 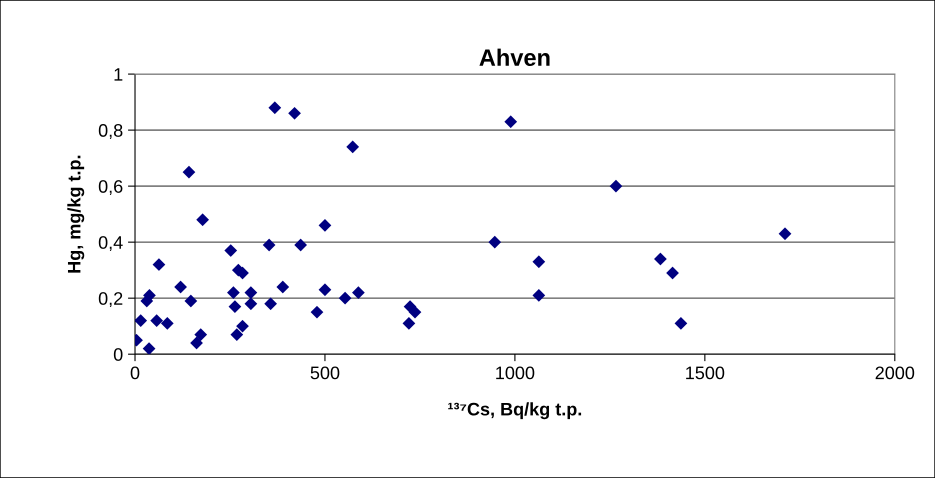 I want to click on y-tick-label: 0,6, so click(x=110, y=187).